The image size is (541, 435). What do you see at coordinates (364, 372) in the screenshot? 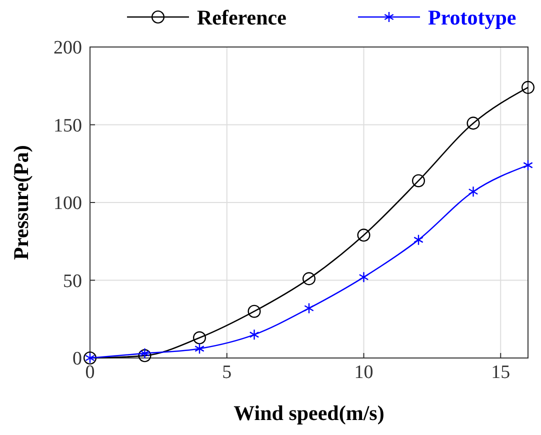
I see `x-tick-label: 10` at bounding box center [364, 372].